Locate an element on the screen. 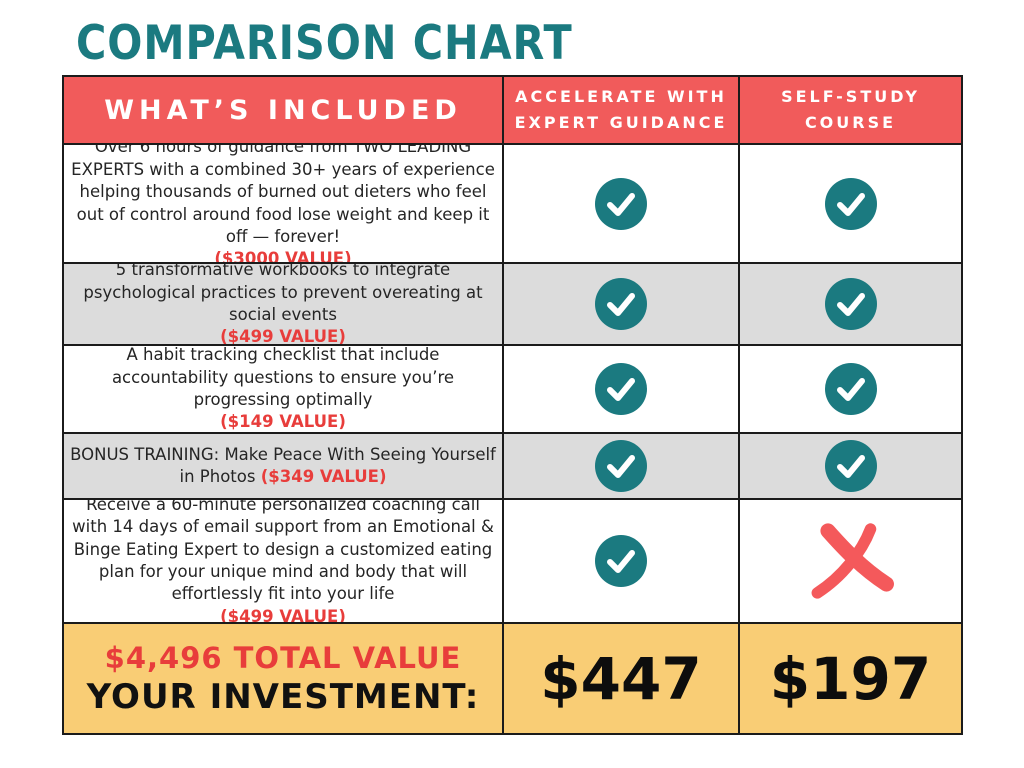 The image size is (1024, 768). footer-investment-cell: $4,496 TOTAL VALUE YOUR INVESTMENT: is located at coordinates (284, 678).